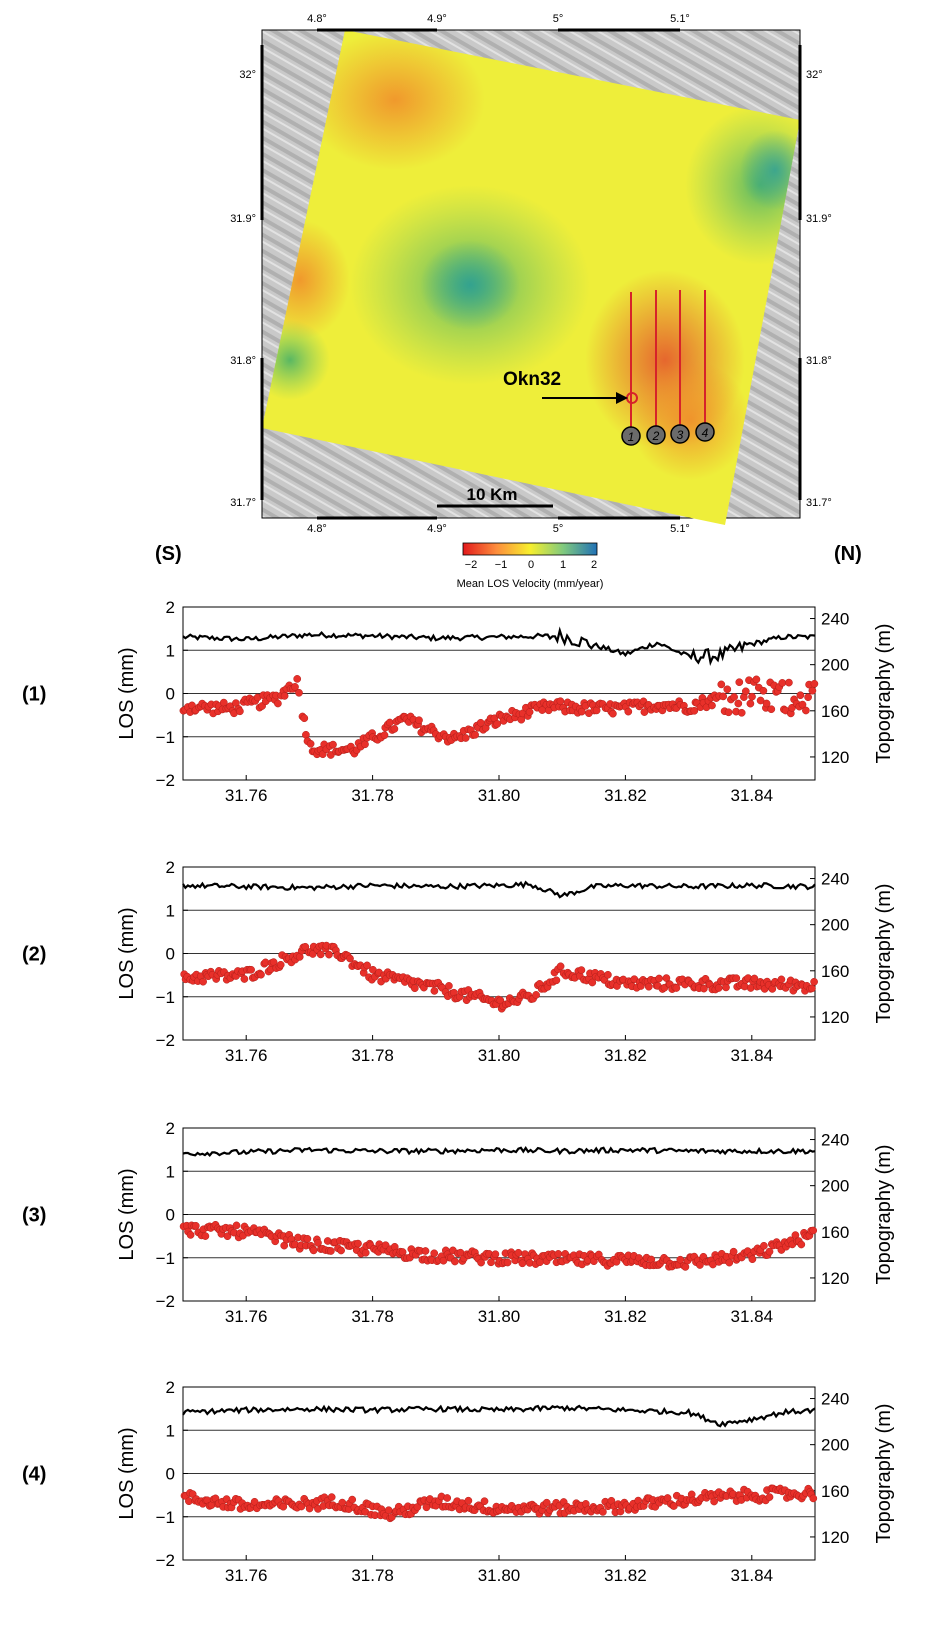  Describe the element at coordinates (631, 437) in the screenshot. I see `svg-text: 1` at that location.